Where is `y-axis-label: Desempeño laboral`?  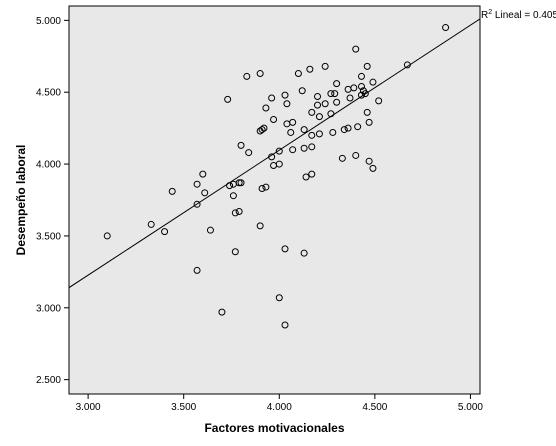 y-axis-label: Desempeño laboral is located at coordinates (21, 200).